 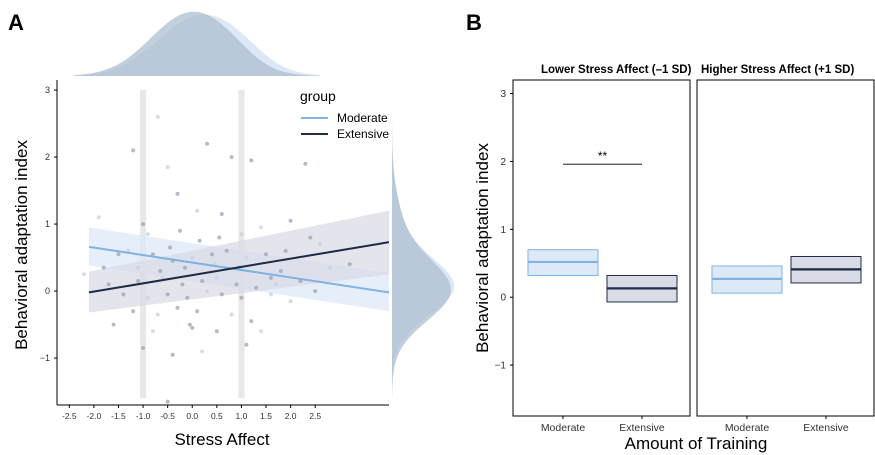 I want to click on x-tick-label: Moderate, so click(x=563, y=428).